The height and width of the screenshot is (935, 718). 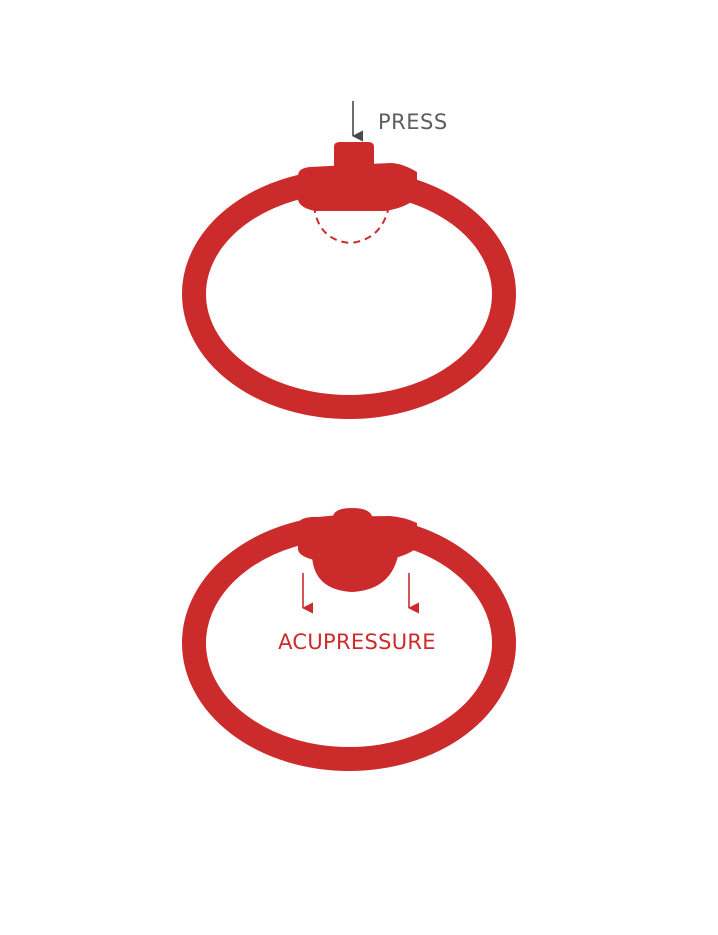 What do you see at coordinates (349, 294) in the screenshot?
I see `top-bracelet-band` at bounding box center [349, 294].